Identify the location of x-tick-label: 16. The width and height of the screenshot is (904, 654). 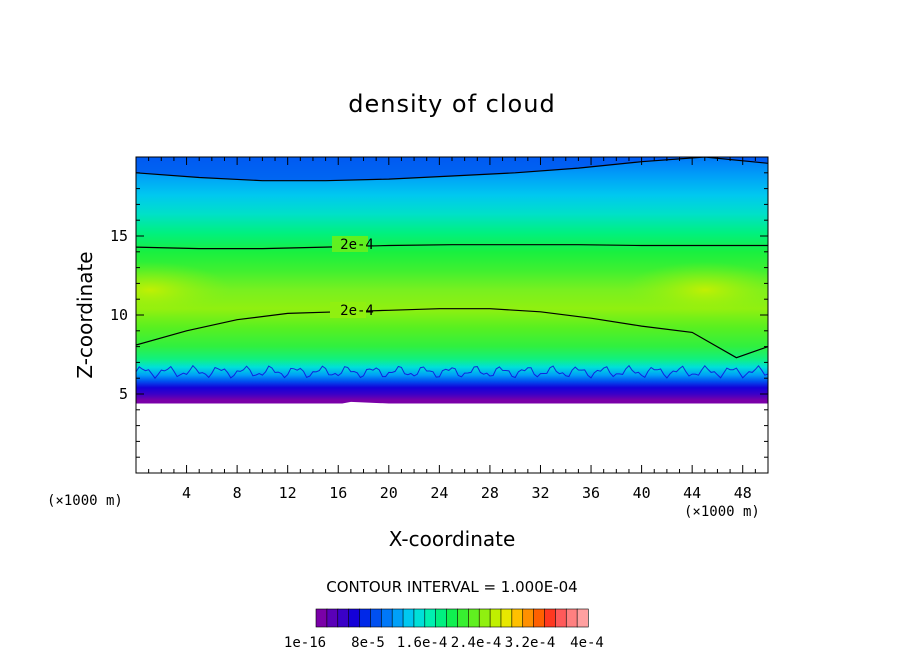
(338, 493).